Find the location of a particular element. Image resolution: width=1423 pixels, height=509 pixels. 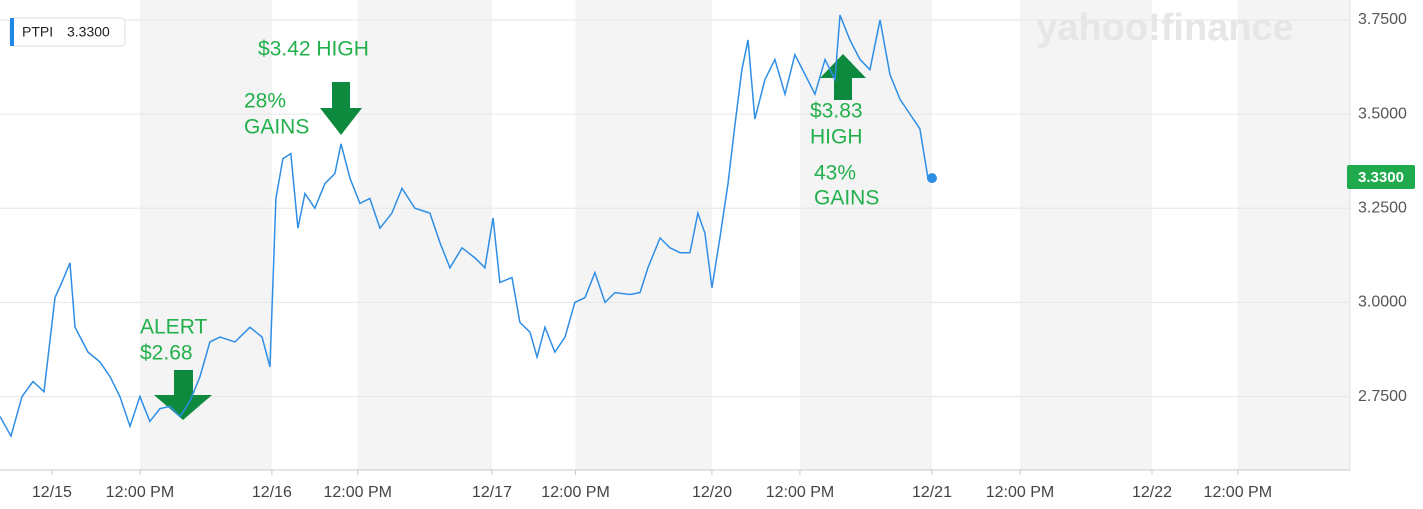

ticker: PTPI is located at coordinates (37, 32).